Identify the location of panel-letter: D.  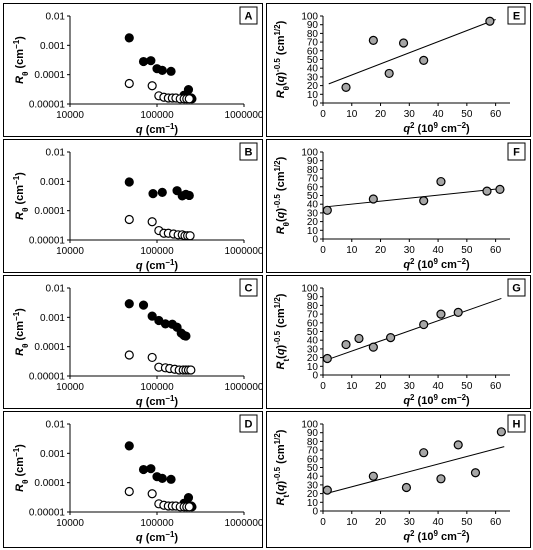
(249, 425).